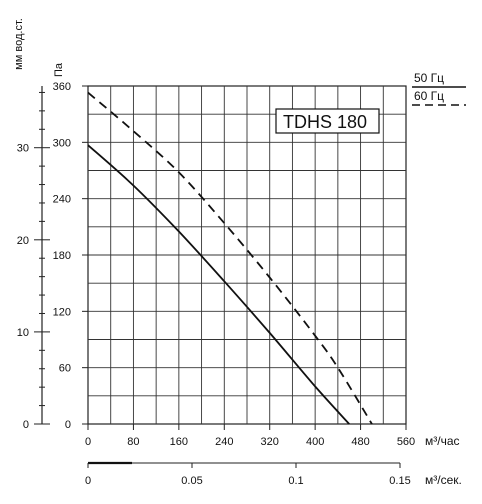 This screenshot has width=482, height=504. Describe the element at coordinates (23, 149) in the screenshot. I see `y2-tick-label: 30` at that location.